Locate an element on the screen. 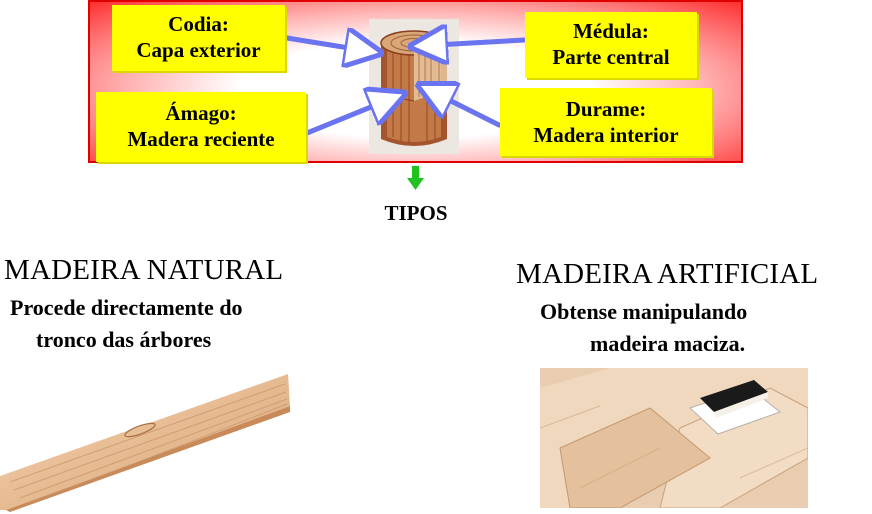 This screenshot has height=514, width=872. arrow-durame is located at coordinates (463, 108).